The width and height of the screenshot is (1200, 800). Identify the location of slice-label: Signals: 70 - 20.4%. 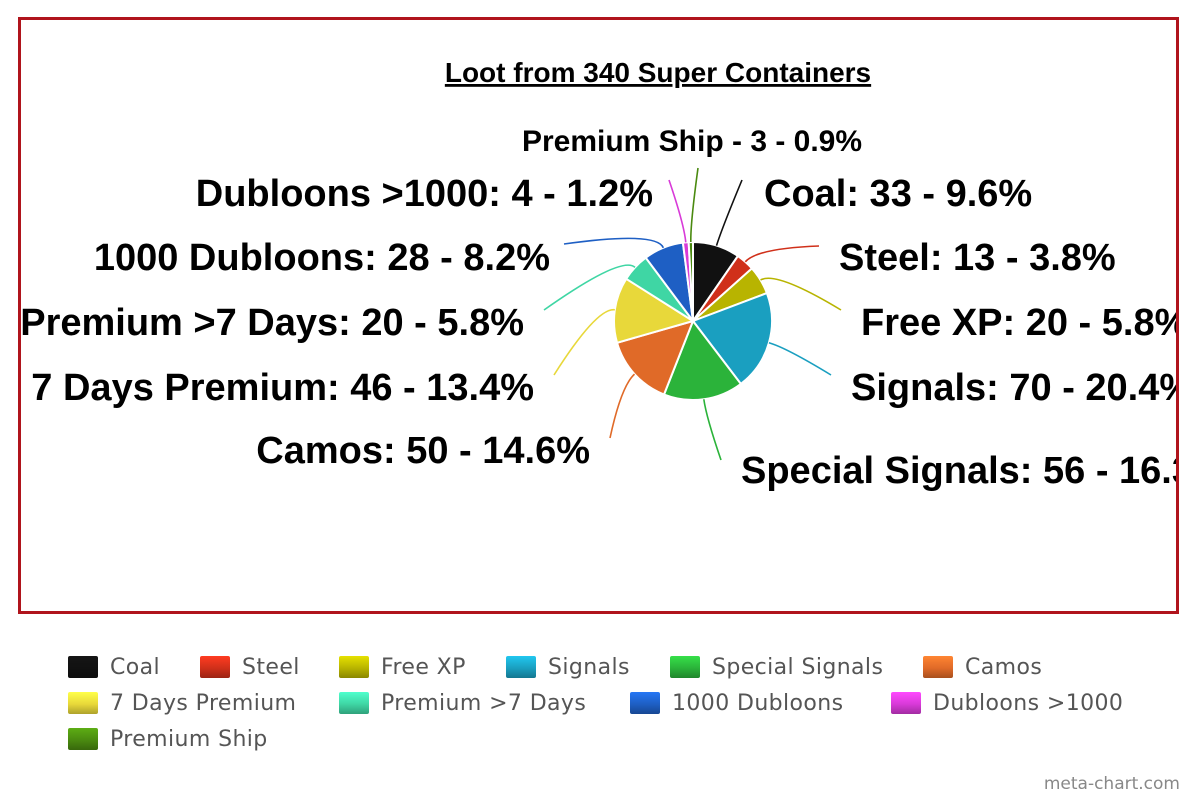
(1015, 388).